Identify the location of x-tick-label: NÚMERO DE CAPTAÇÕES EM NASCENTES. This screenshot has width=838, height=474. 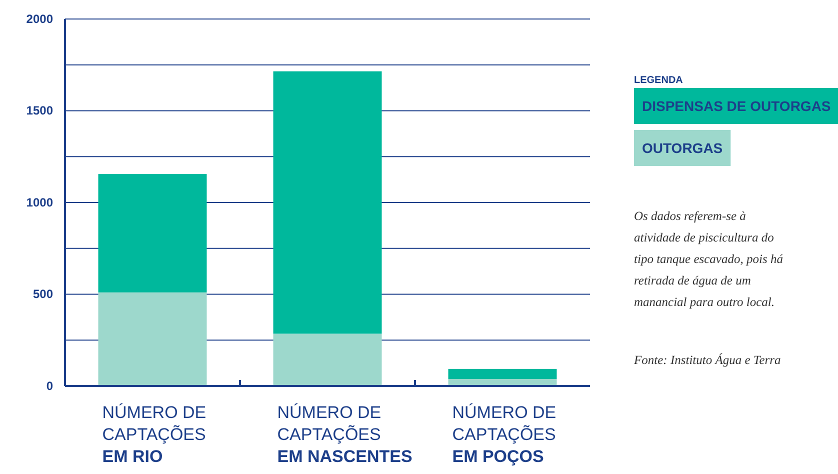
(344, 434).